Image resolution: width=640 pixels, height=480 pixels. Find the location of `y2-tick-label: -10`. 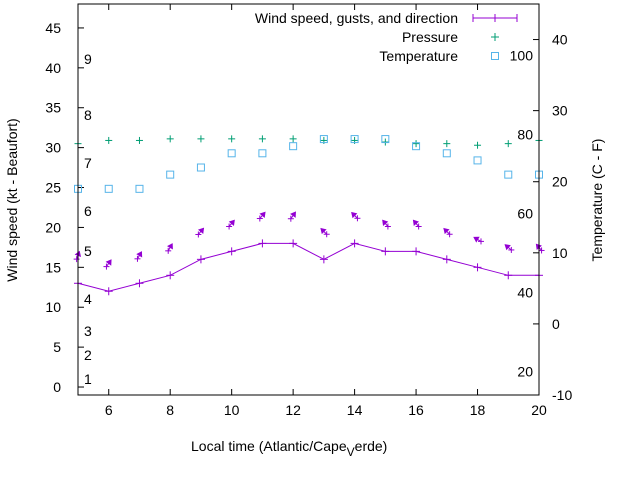

y2-tick-label: -10 is located at coordinates (562, 395).